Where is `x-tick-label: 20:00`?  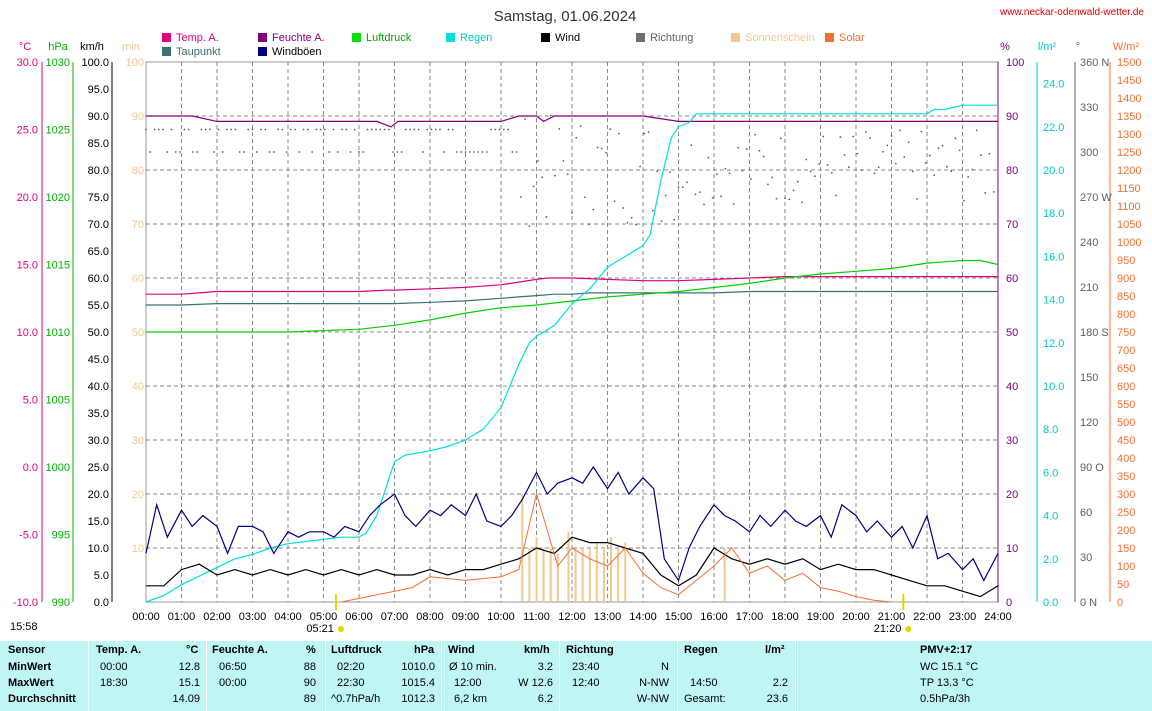
x-tick-label: 20:00 is located at coordinates (856, 617).